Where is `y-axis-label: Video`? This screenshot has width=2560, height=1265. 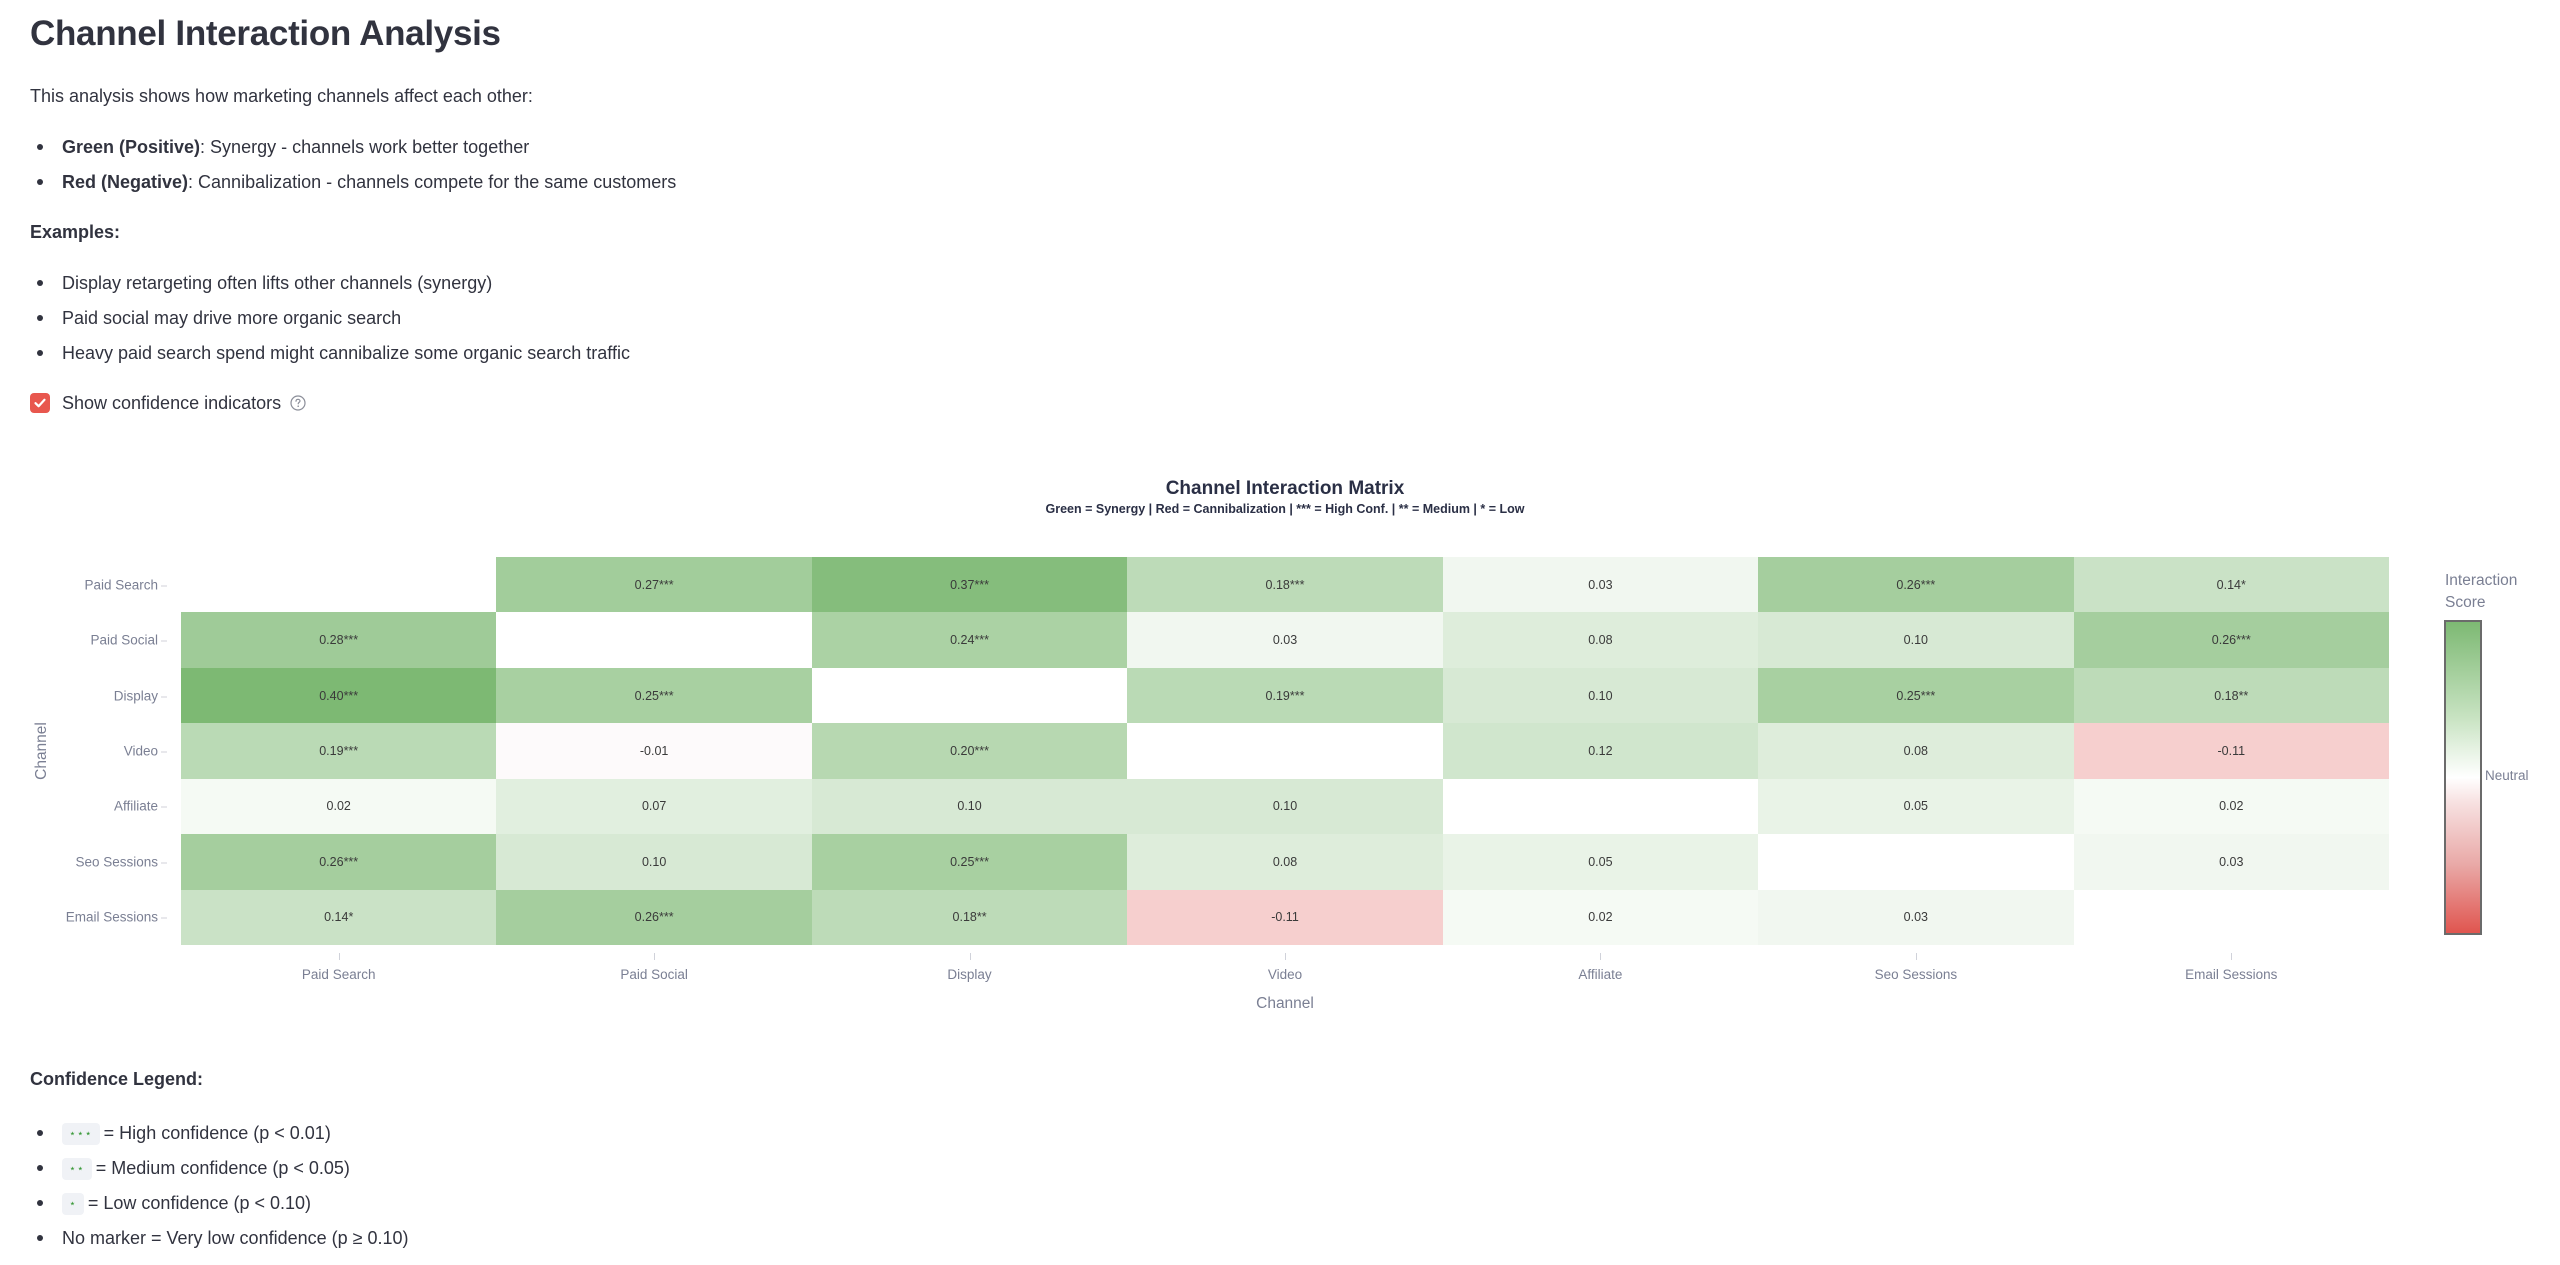
y-axis-label: Video is located at coordinates (92, 751).